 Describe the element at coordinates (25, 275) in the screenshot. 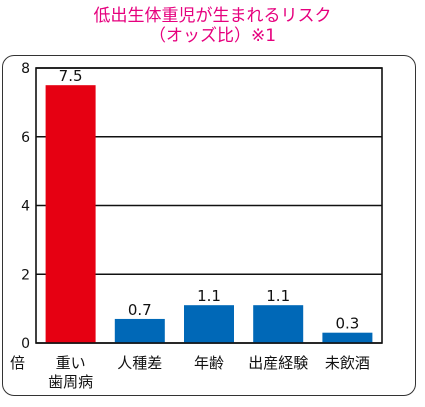

I see `y-tick-label: 2` at that location.